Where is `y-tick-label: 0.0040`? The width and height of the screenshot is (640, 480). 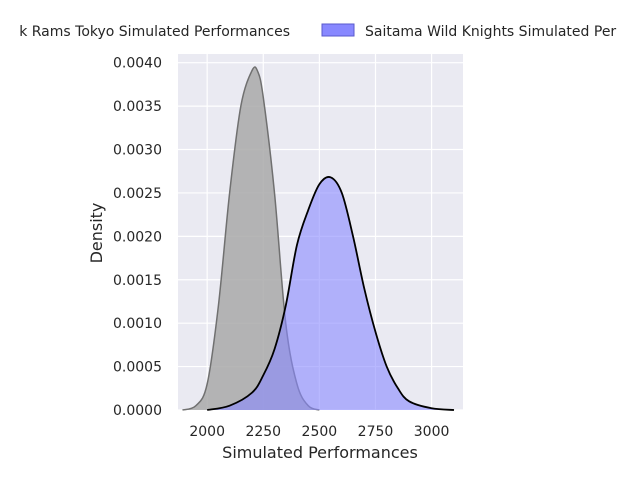 y-tick-label: 0.0040 is located at coordinates (137, 64).